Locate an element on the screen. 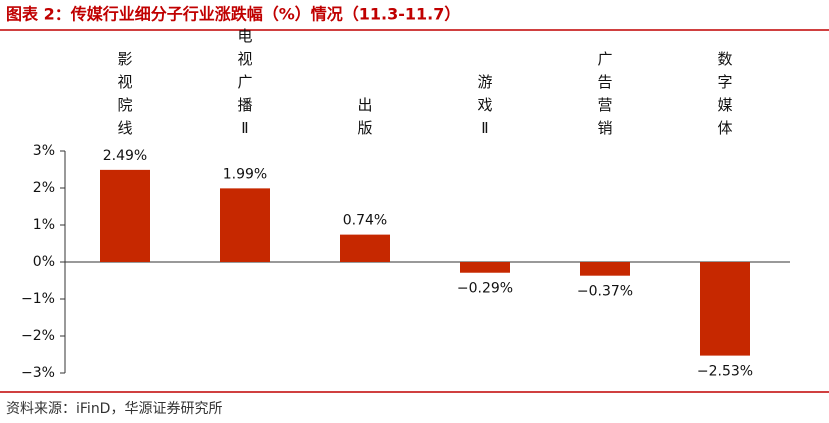 The image size is (829, 423). y-tick-label: −1% is located at coordinates (38, 299).